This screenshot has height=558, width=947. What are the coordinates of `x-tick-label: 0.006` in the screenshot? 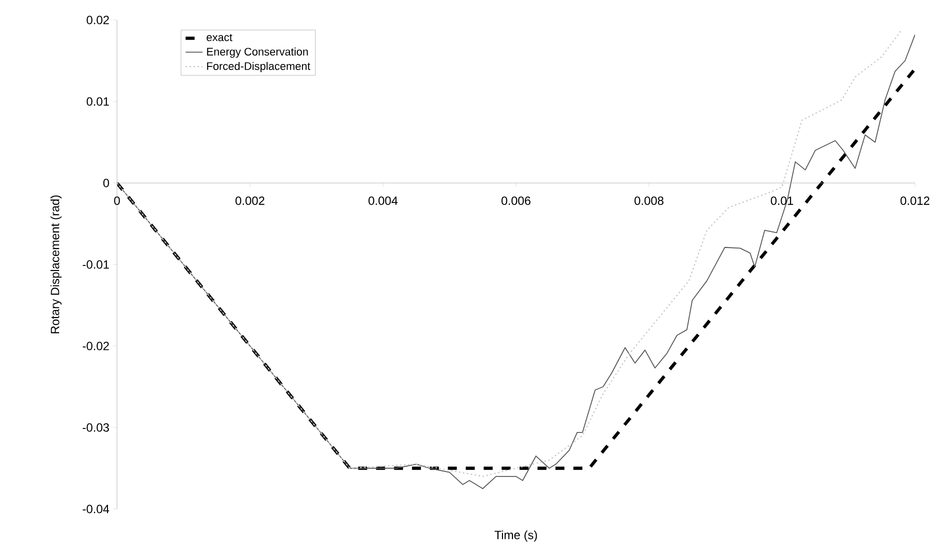 It's located at (516, 200).